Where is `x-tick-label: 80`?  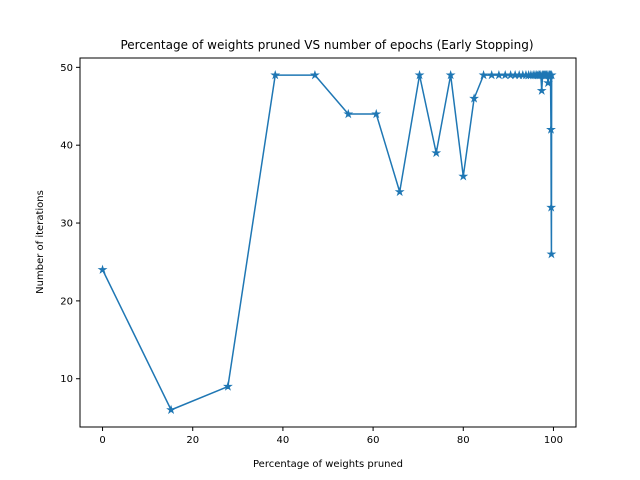
x-tick-label: 80 is located at coordinates (463, 440).